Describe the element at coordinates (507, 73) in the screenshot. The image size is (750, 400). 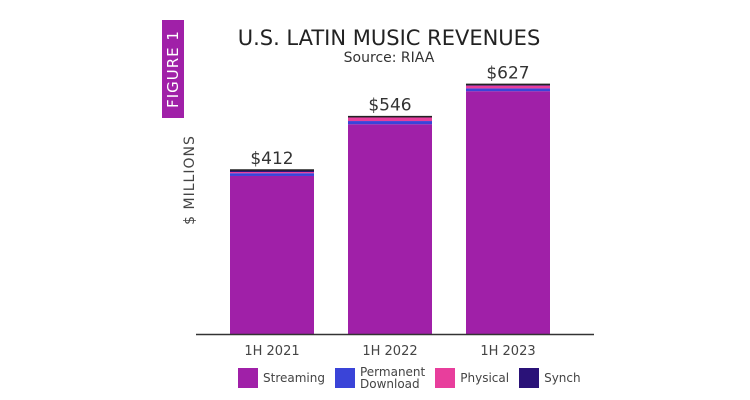
I see `total-label: $627` at that location.